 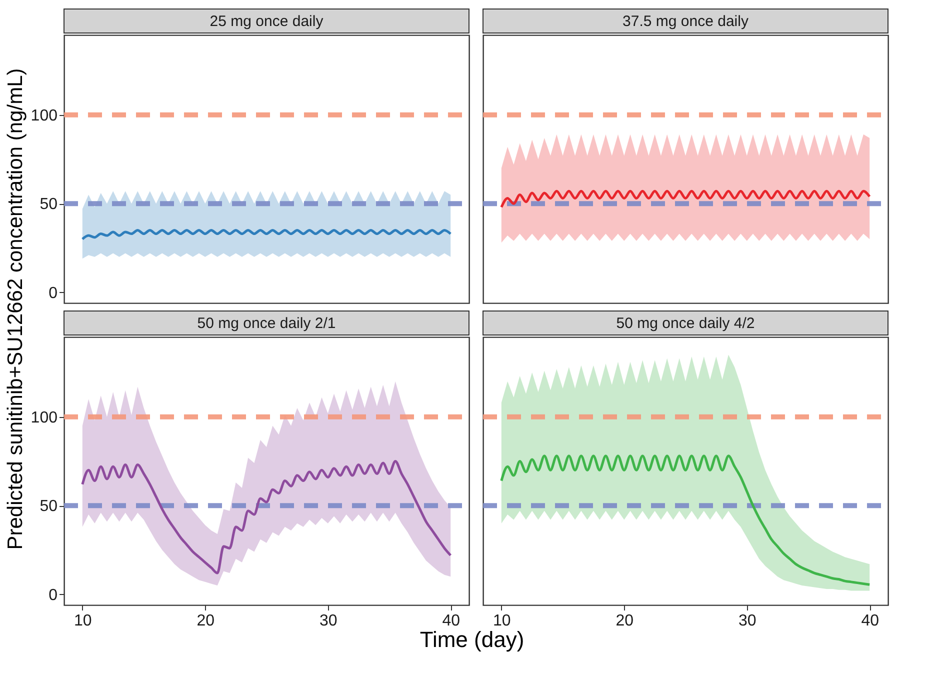 What do you see at coordinates (266, 323) in the screenshot?
I see `chart-title: 50 mg once daily 2/1` at bounding box center [266, 323].